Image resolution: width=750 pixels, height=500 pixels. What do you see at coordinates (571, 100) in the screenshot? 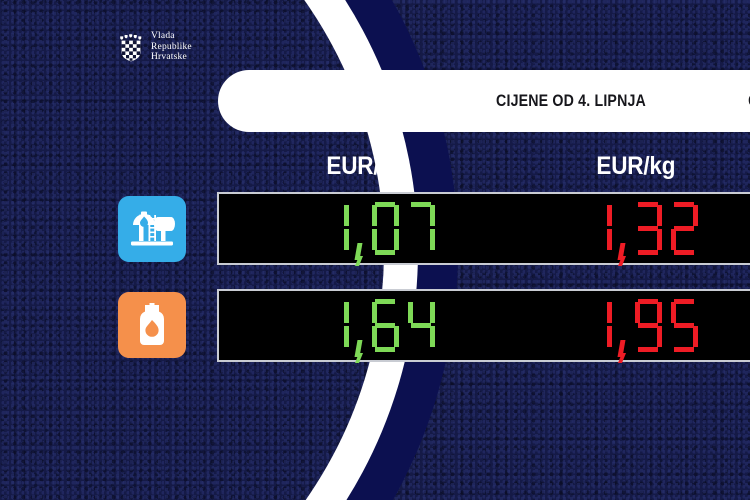
I see `tab-current-prices: CIJENE OD 4. LIPNJA` at bounding box center [571, 100].